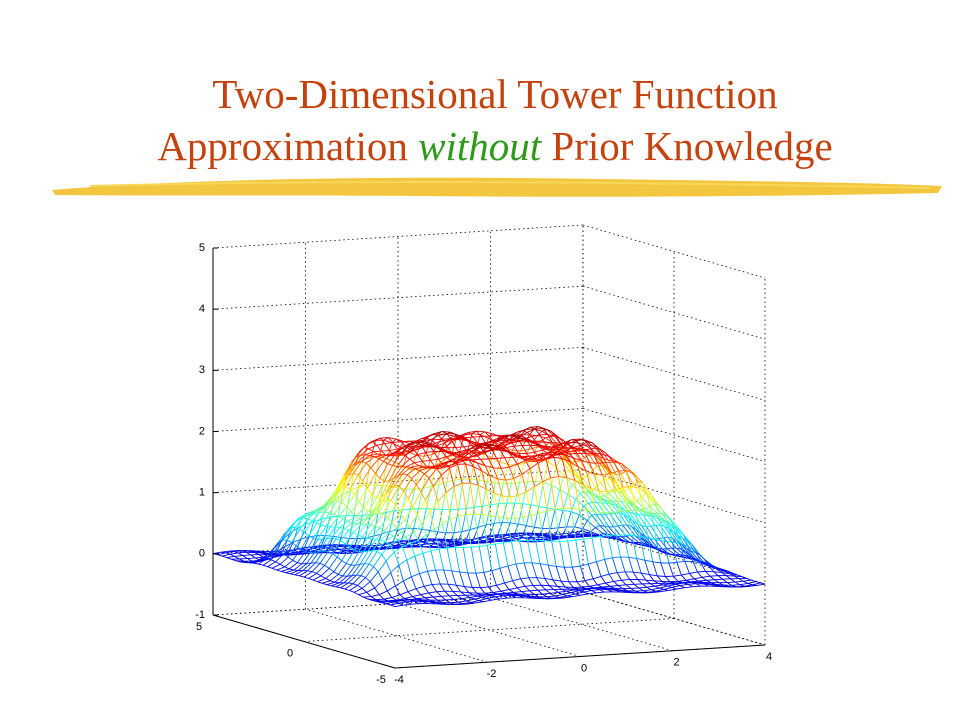 Image resolution: width=960 pixels, height=720 pixels. I want to click on grid-line, so click(581, 624).